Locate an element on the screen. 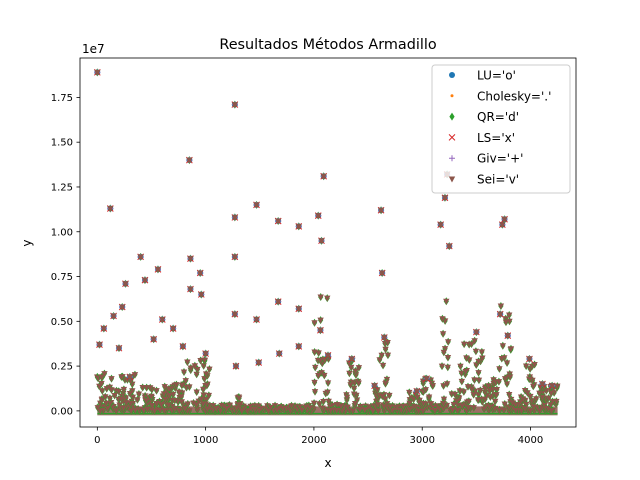 This screenshot has height=480, width=640. x-tick-label: 0 is located at coordinates (97, 440).